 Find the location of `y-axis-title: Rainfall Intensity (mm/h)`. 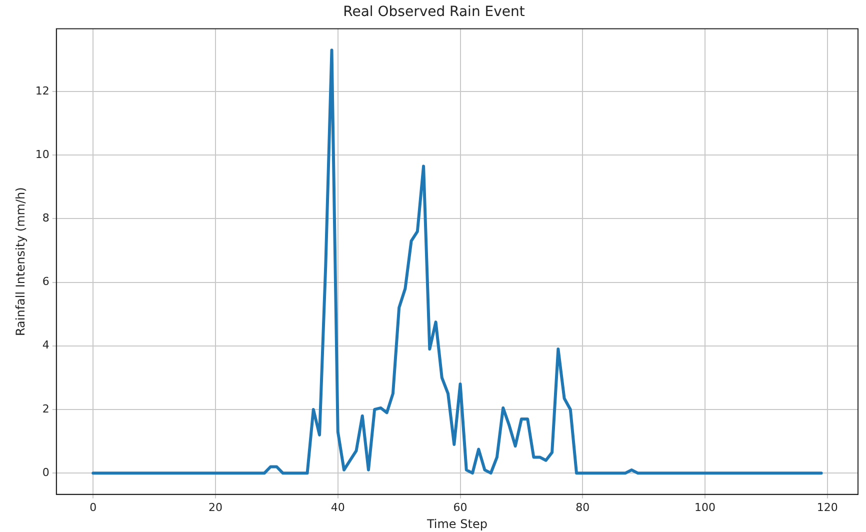

y-axis-title: Rainfall Intensity (mm/h) is located at coordinates (20, 261).